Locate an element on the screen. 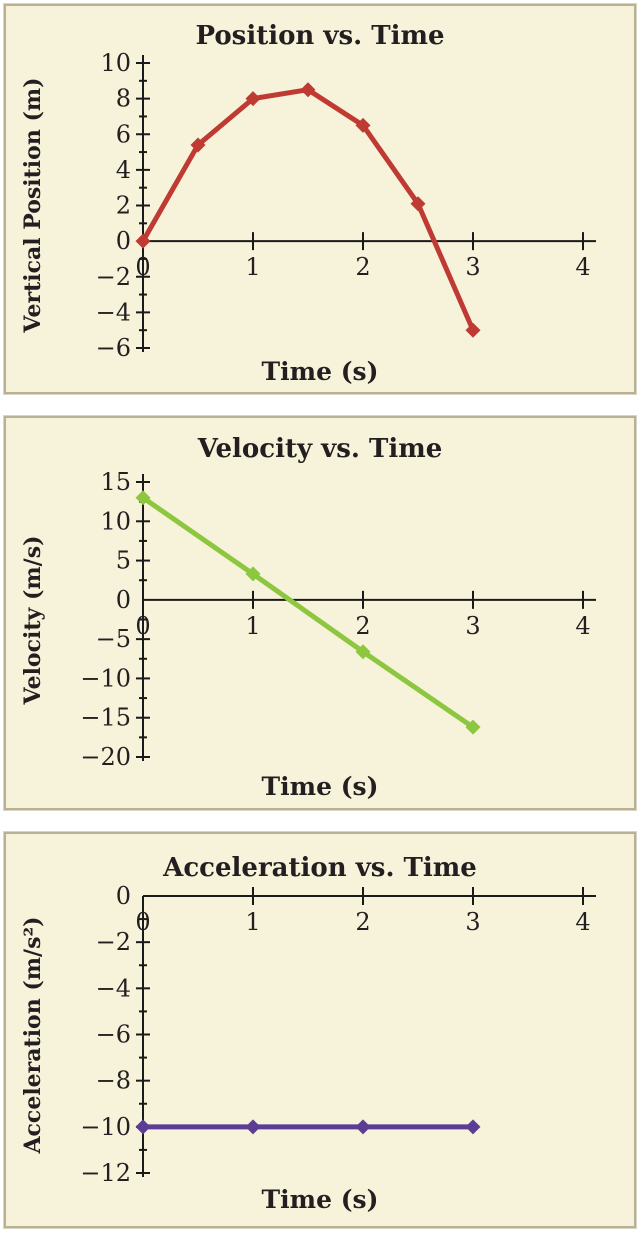 The width and height of the screenshot is (640, 1233). chart-title: Acceleration vs. Time is located at coordinates (319, 868).